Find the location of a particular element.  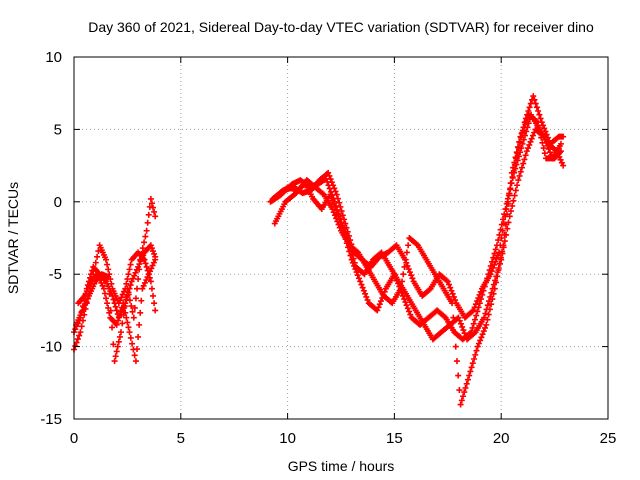

y-tick-label: 5 is located at coordinates (58, 129).